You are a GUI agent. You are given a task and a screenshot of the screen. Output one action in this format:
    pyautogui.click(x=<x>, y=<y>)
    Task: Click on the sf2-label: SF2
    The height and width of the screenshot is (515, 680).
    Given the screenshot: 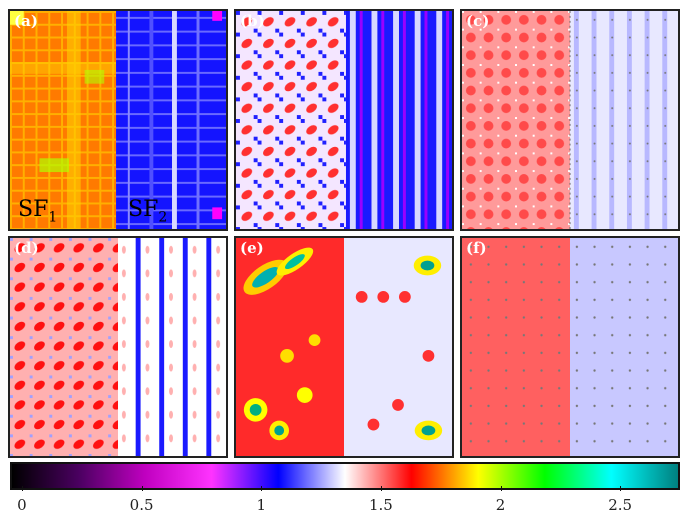 What is the action you would take?
    pyautogui.click(x=148, y=211)
    